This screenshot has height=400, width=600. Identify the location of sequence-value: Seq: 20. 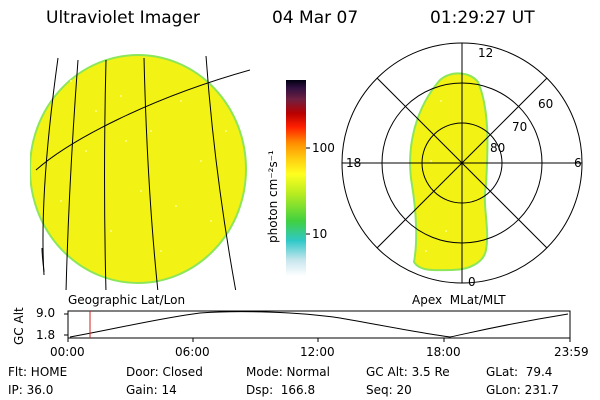
(389, 390).